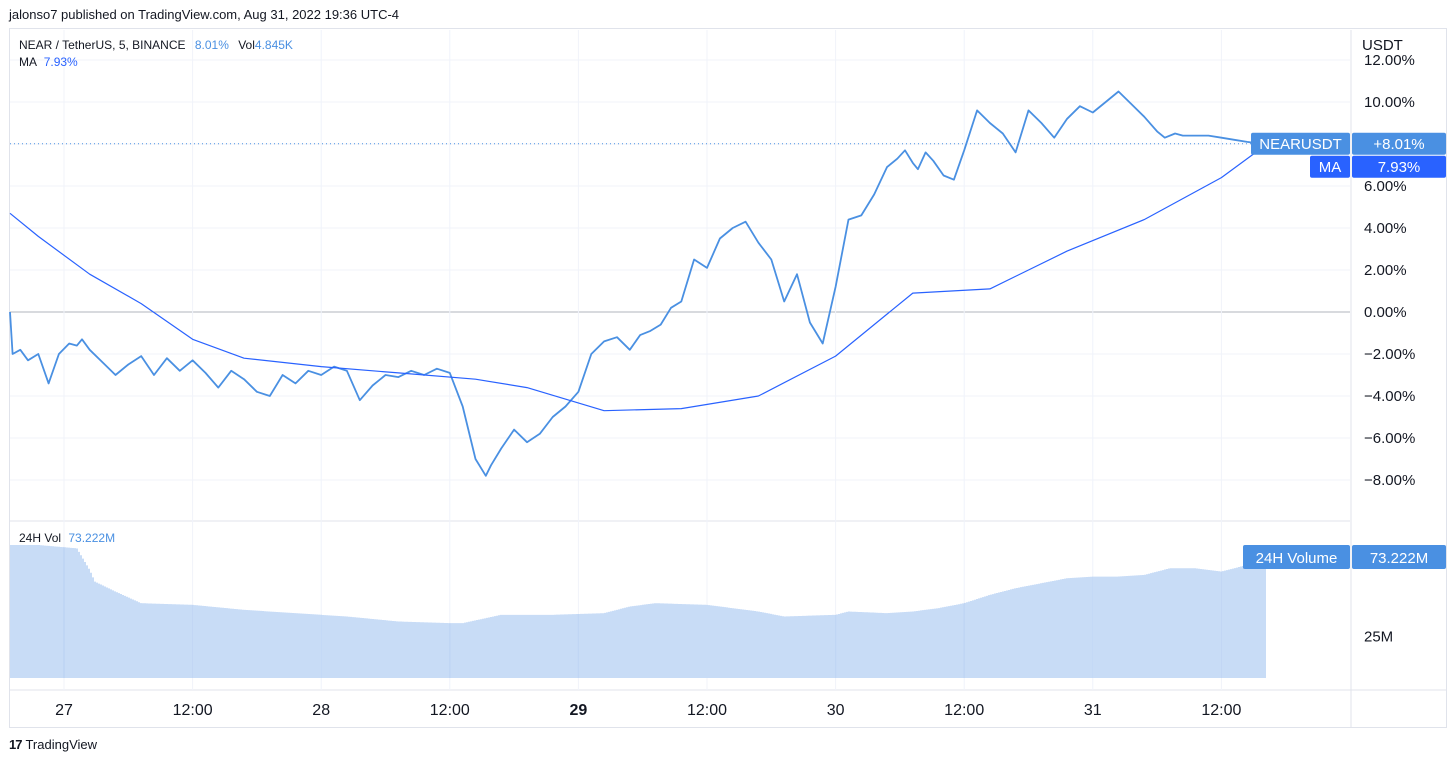 Image resolution: width=1456 pixels, height=763 pixels. I want to click on legend-ma-value: 7.93%, so click(60, 62).